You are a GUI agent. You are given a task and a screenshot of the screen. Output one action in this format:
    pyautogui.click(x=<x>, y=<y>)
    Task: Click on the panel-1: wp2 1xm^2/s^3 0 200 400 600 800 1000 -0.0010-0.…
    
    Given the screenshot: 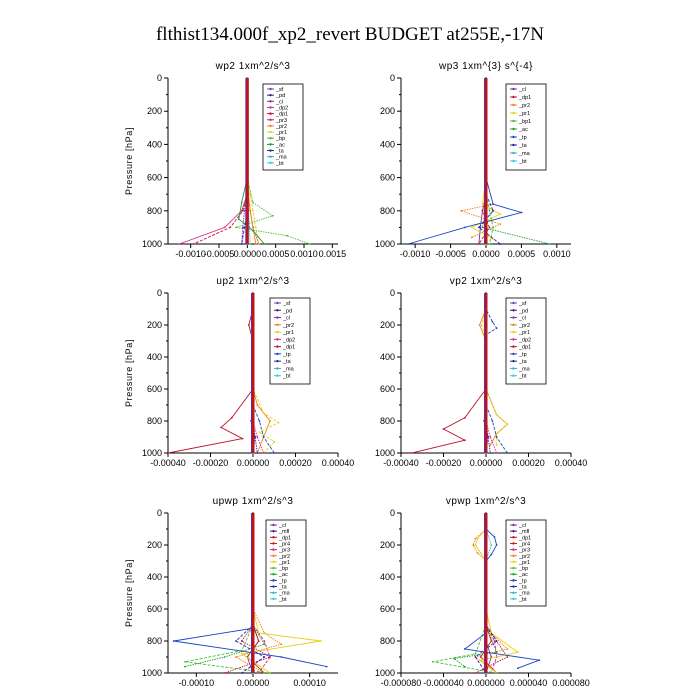 What is the action you would take?
    pyautogui.click(x=235, y=160)
    